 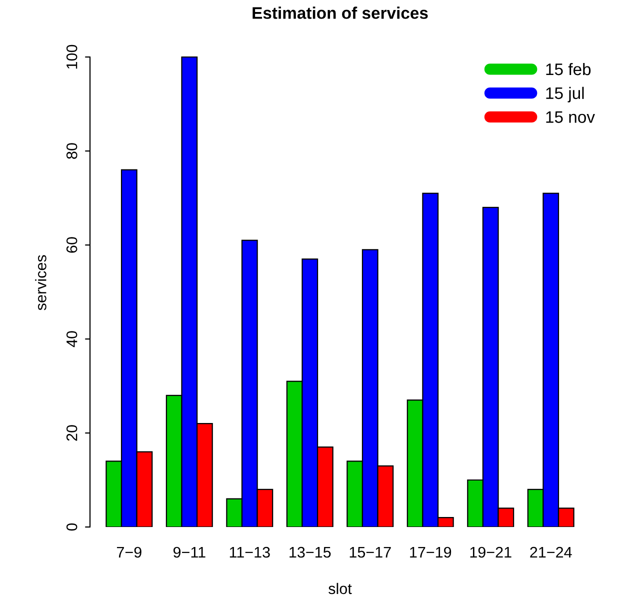 I want to click on x-tick-label: 17−19, so click(x=431, y=552).